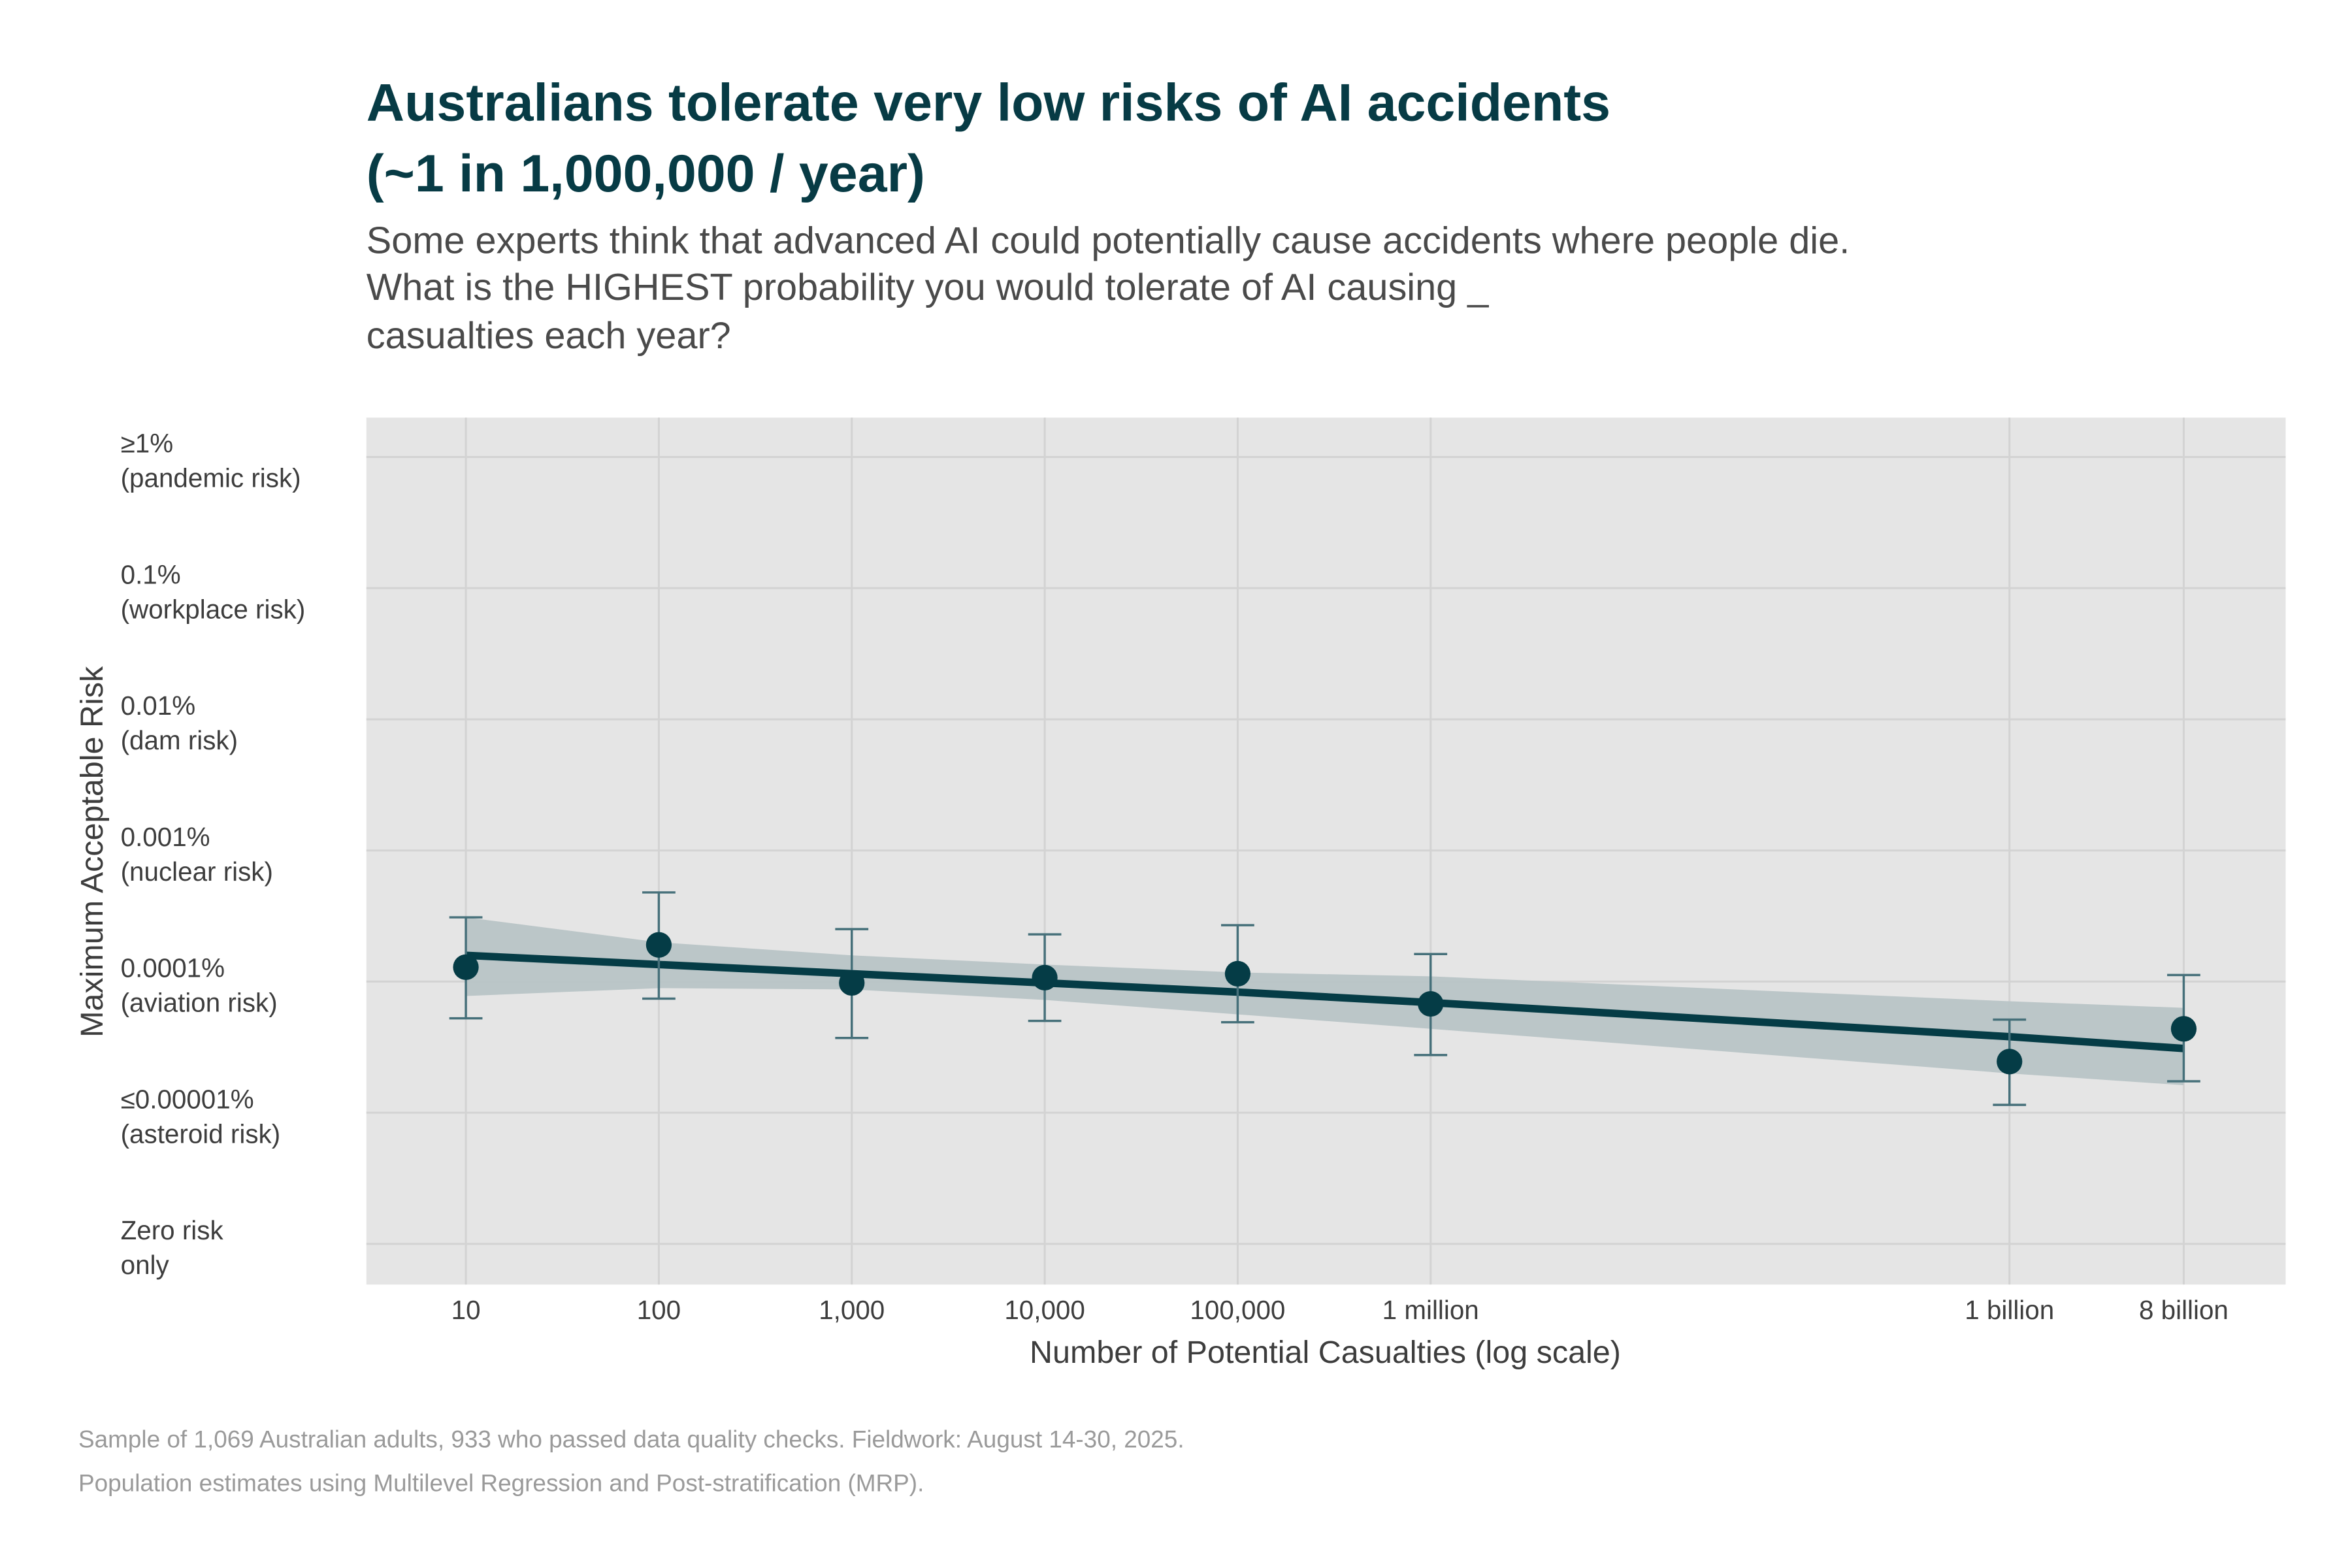  I want to click on chart-subtitle-line-3: casualties each year?, so click(549, 336).